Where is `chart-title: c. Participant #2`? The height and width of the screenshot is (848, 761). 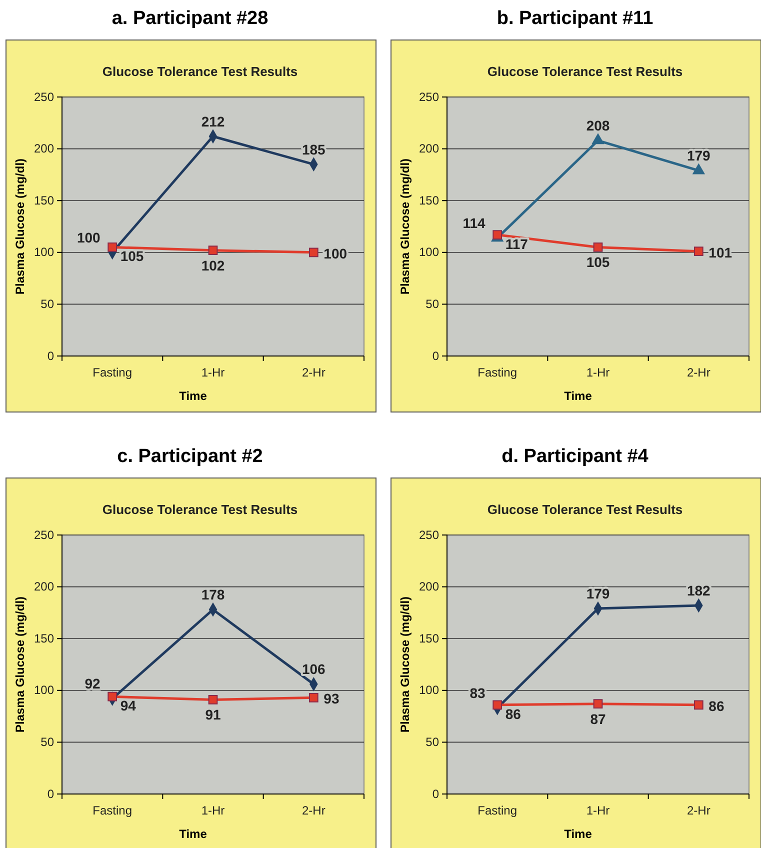
chart-title: c. Participant #2 is located at coordinates (190, 456).